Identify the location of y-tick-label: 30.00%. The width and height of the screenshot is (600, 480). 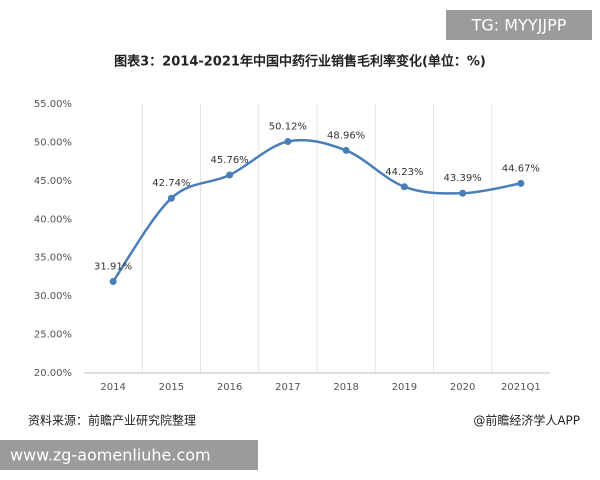
(53, 296).